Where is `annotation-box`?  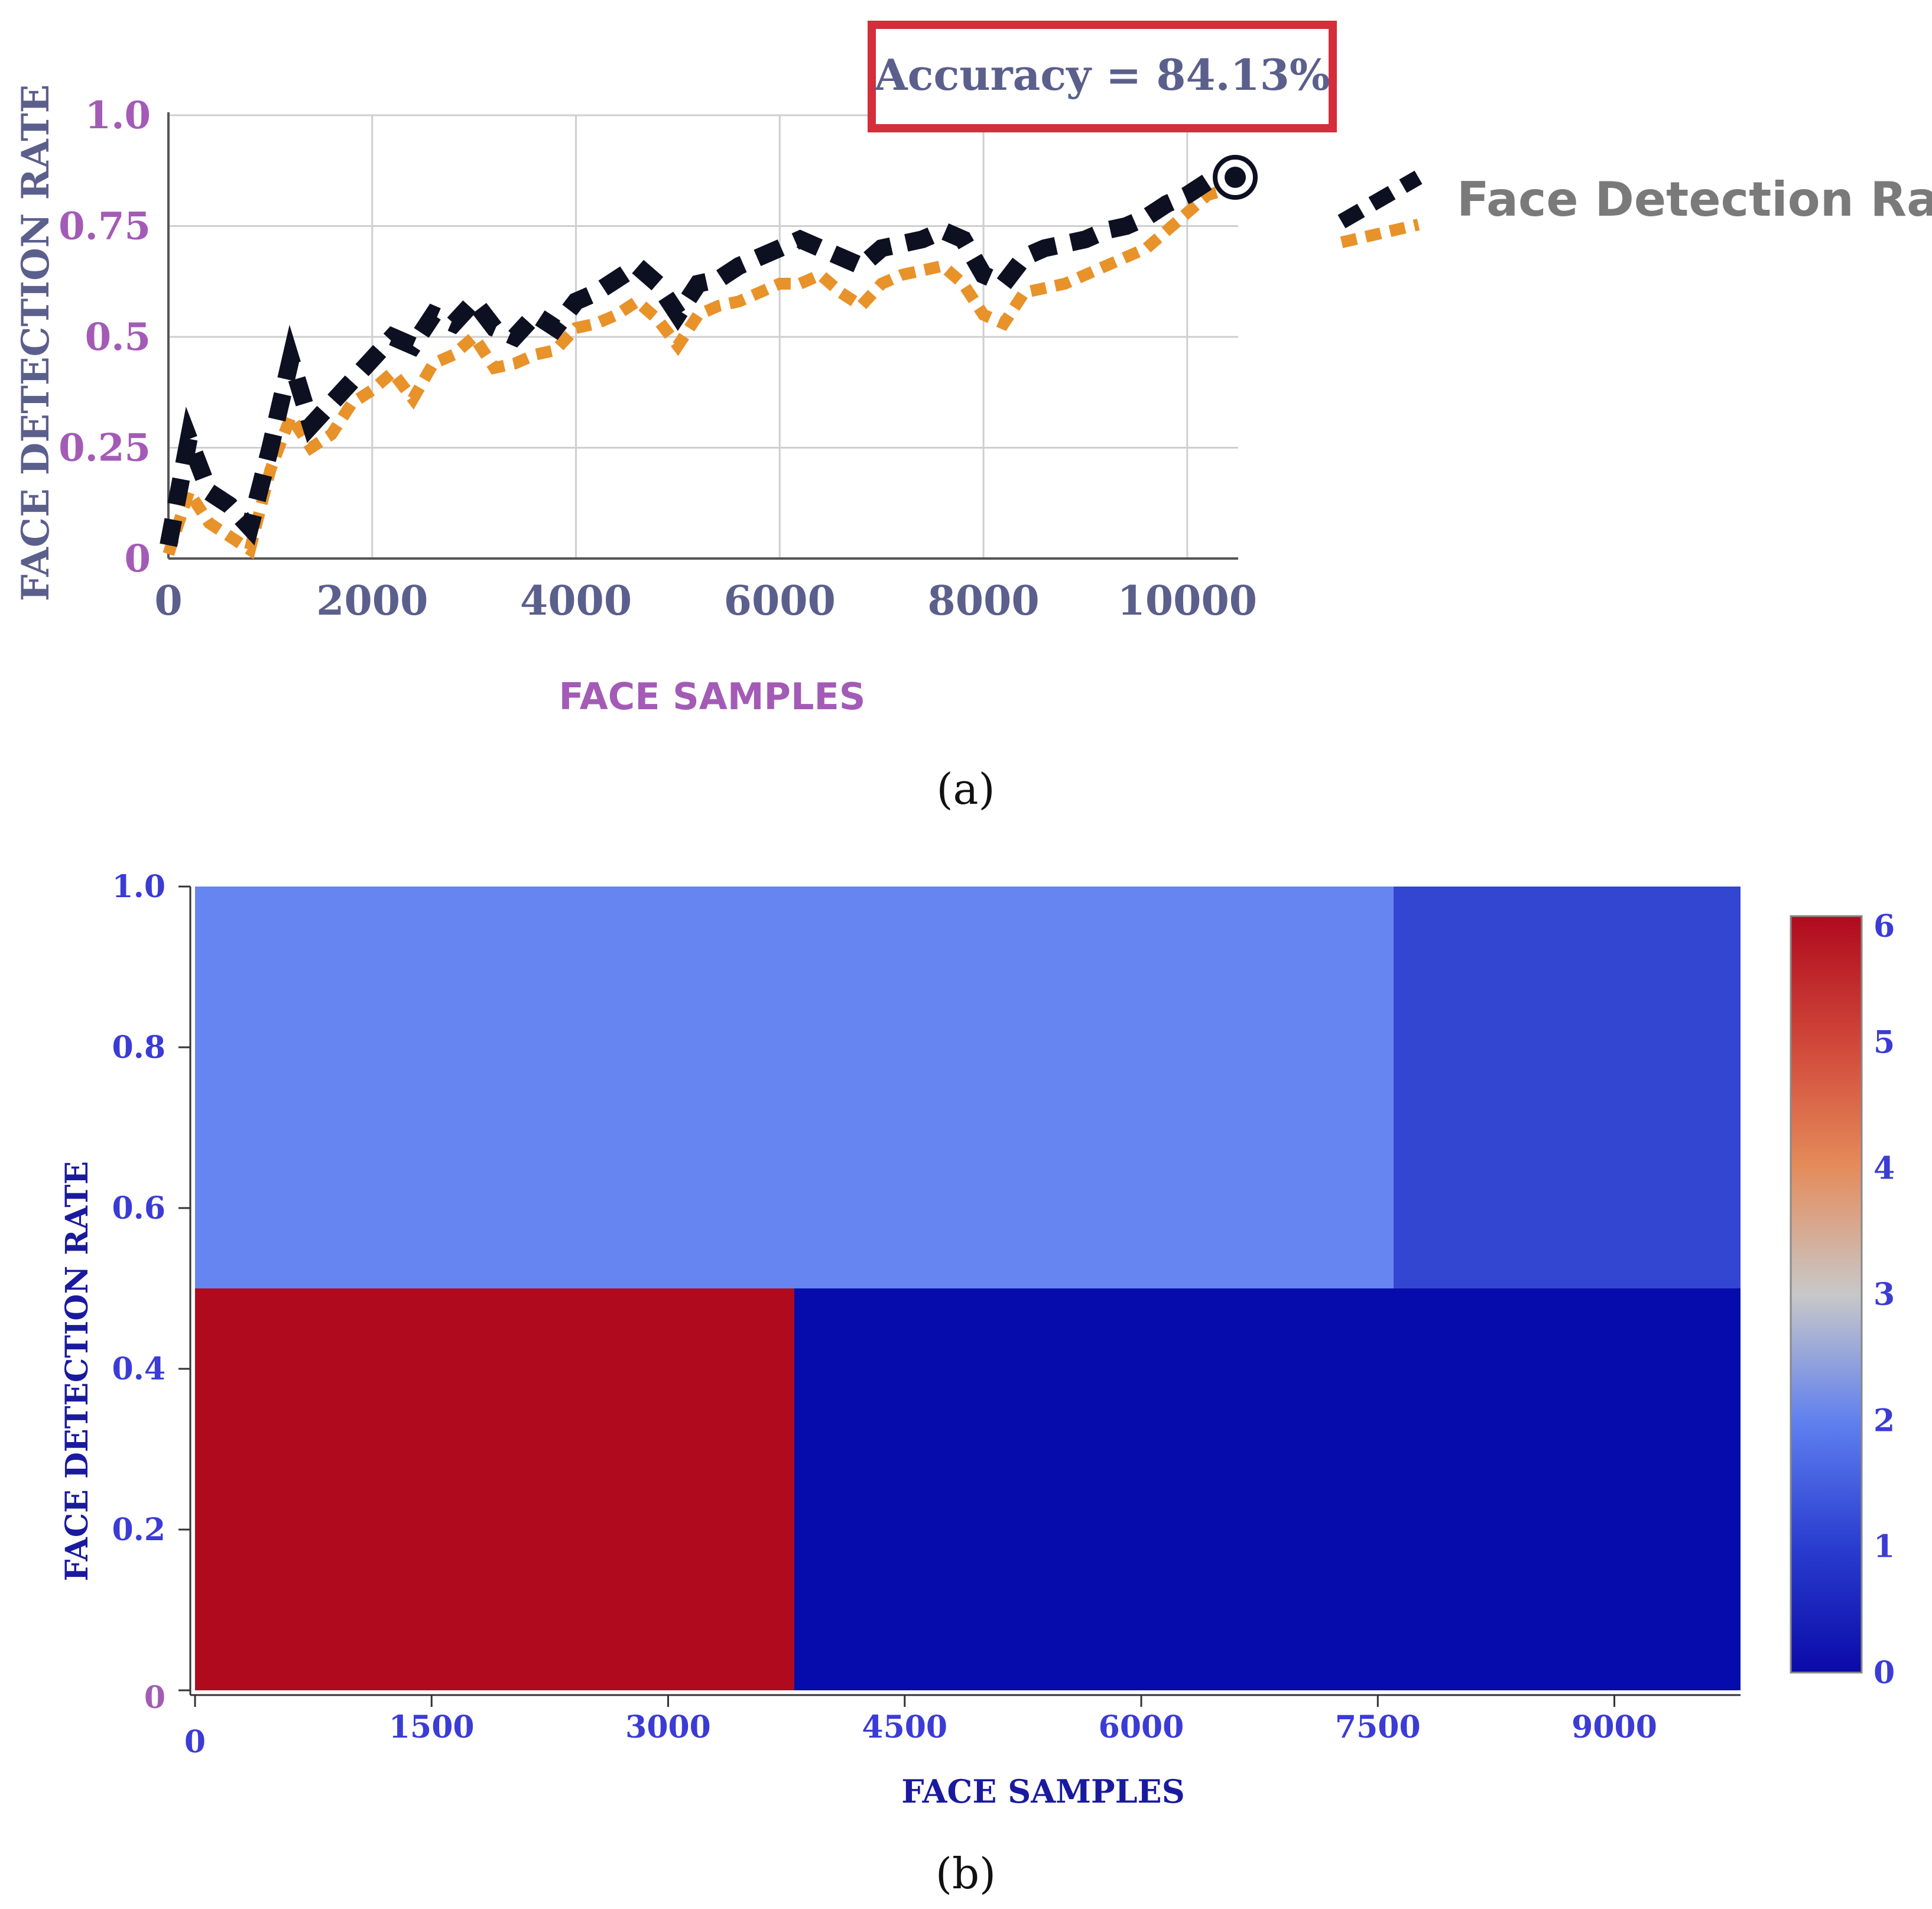
annotation-box is located at coordinates (1102, 76).